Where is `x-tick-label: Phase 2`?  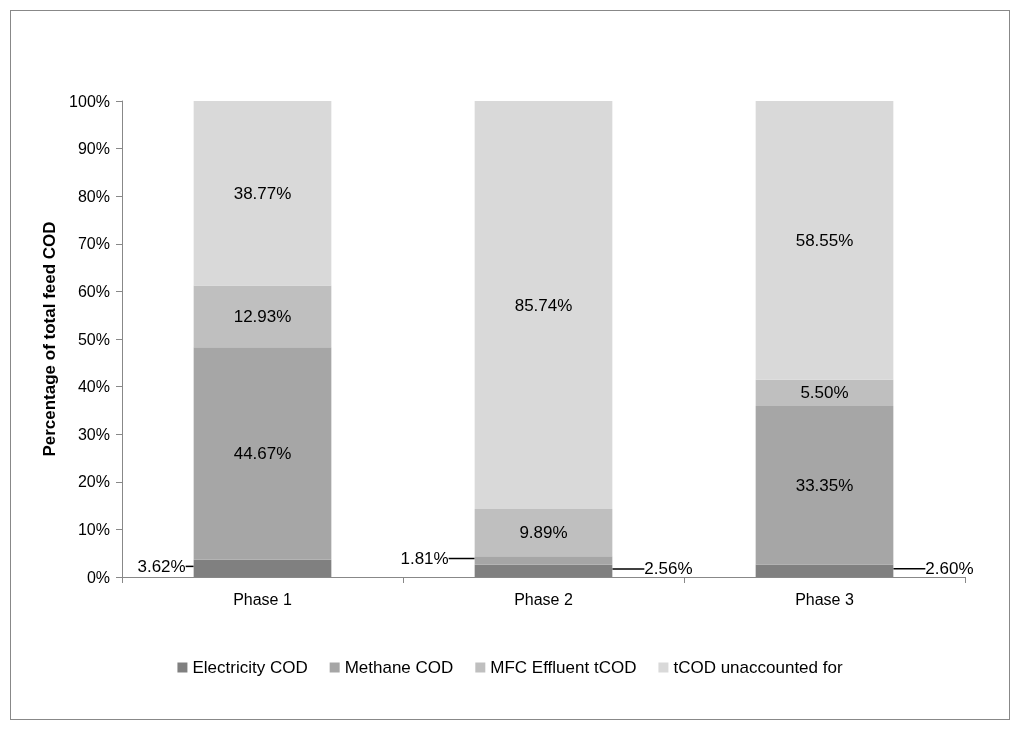 x-tick-label: Phase 2 is located at coordinates (543, 599).